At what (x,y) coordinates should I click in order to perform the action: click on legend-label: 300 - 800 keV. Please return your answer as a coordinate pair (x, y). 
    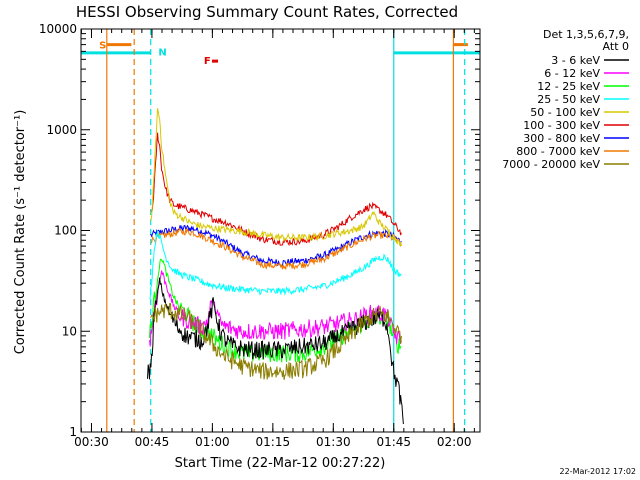
    Looking at the image, I should click on (561, 138).